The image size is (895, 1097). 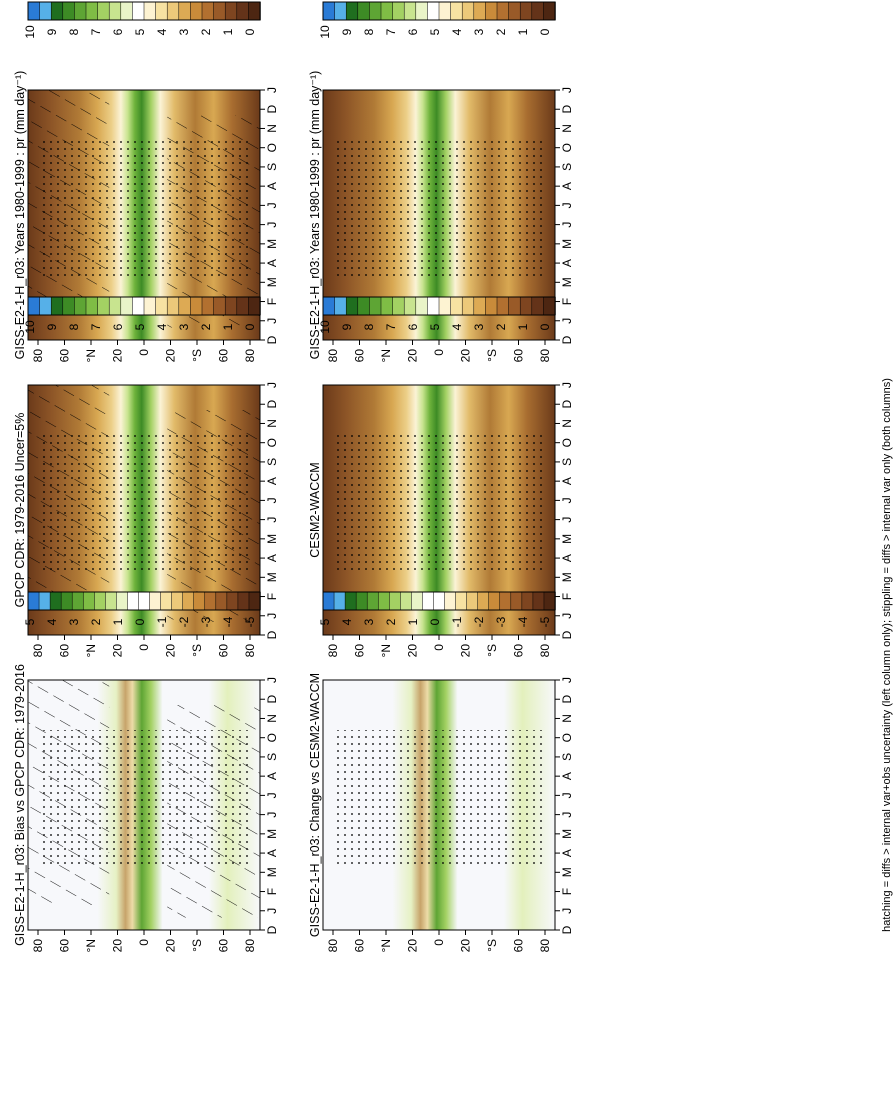 What do you see at coordinates (479, 621) in the screenshot?
I see `colorbar-label: -2` at bounding box center [479, 621].